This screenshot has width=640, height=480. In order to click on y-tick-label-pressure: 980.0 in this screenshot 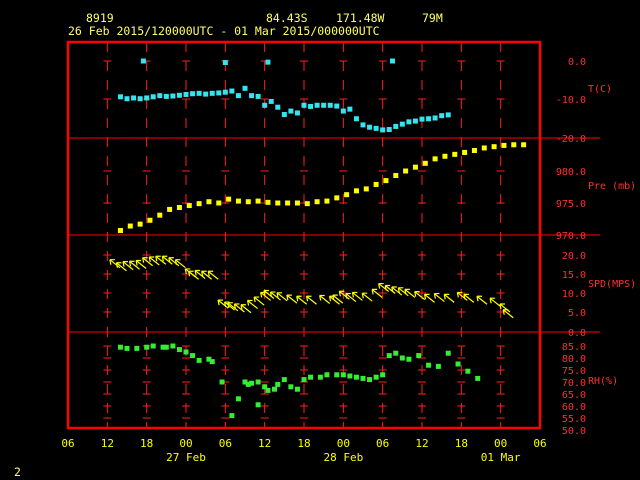, I will do `click(571, 172)`.